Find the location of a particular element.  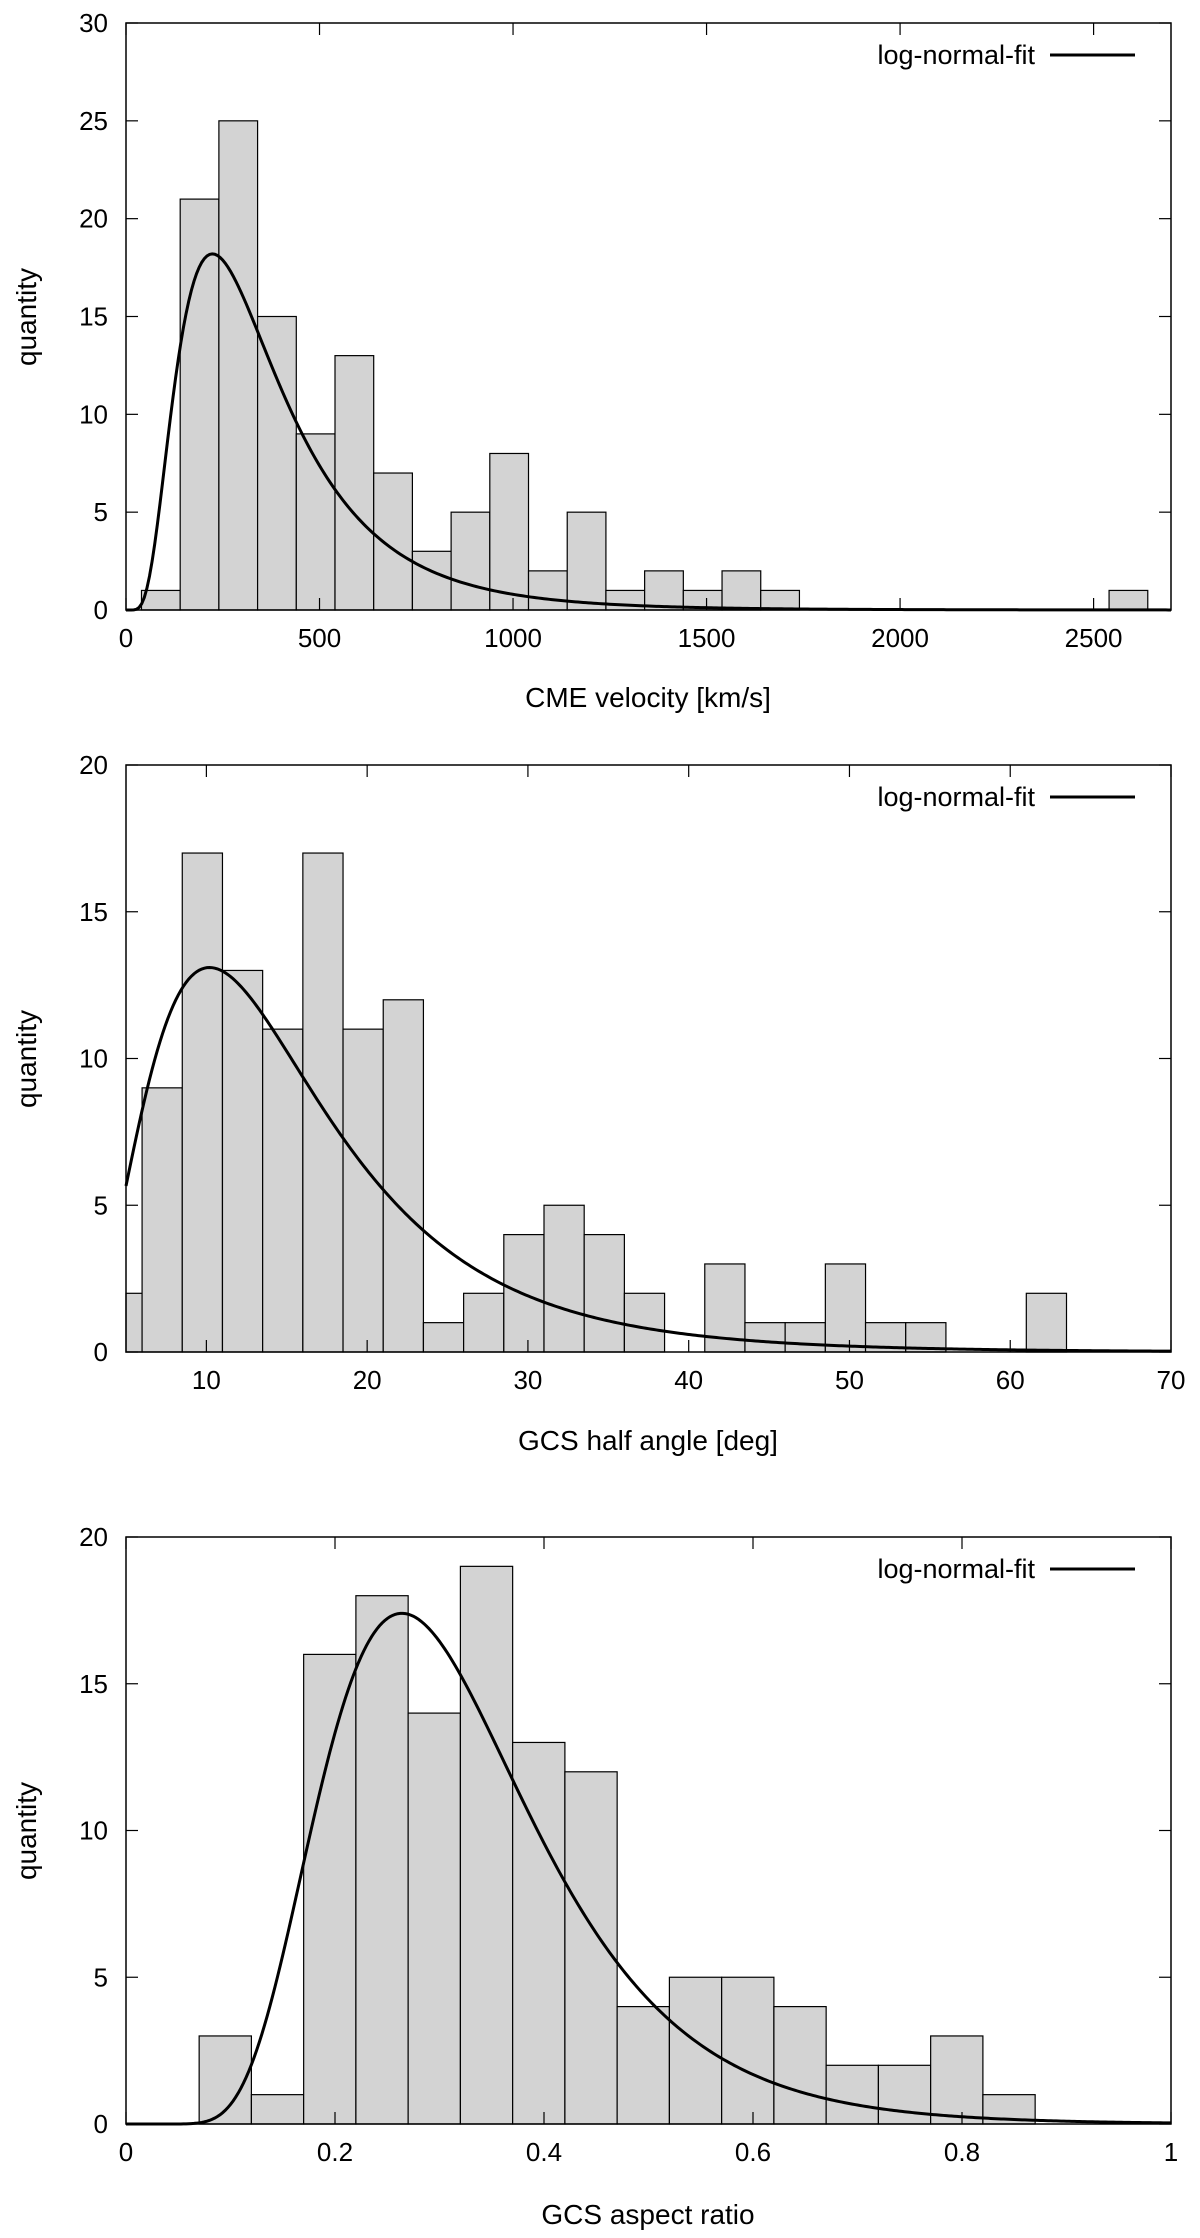

half-angle-legend: log-normal-fit is located at coordinates (1006, 797).